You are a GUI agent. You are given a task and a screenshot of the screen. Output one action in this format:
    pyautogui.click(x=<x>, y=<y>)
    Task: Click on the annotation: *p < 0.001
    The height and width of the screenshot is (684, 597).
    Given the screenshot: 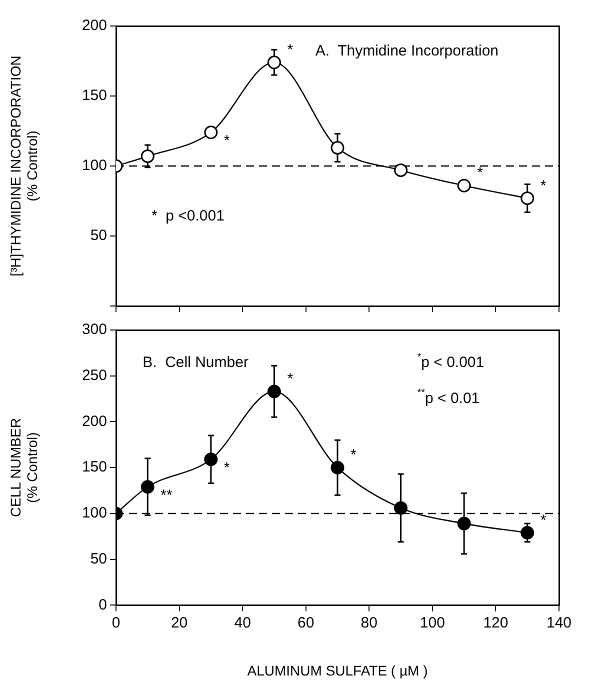 What is the action you would take?
    pyautogui.click(x=450, y=362)
    